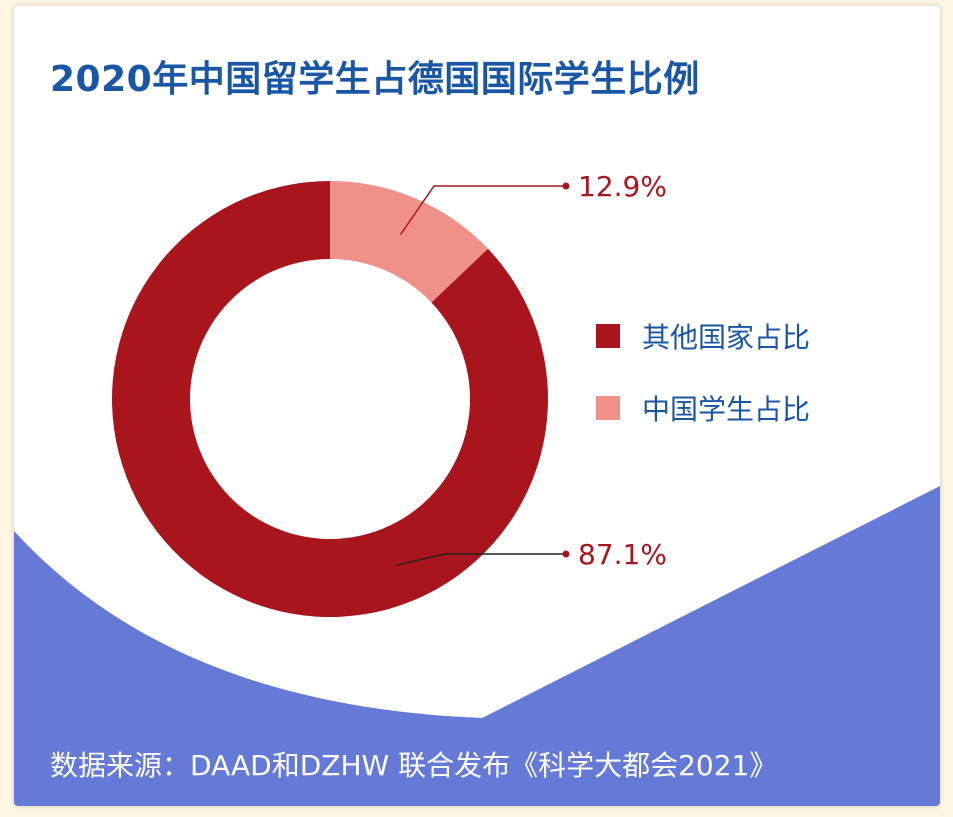 This screenshot has width=953, height=817. I want to click on slice-china, so click(409, 242).